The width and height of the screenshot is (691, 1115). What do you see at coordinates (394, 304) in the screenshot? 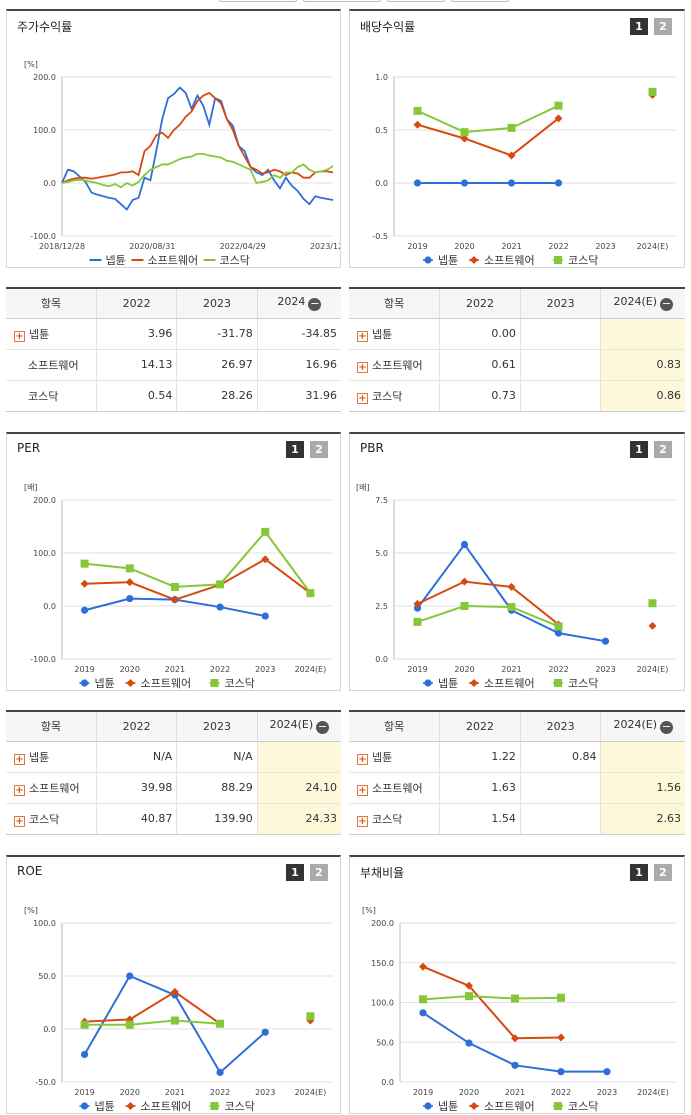
I see `column-header: 항목` at bounding box center [394, 304].